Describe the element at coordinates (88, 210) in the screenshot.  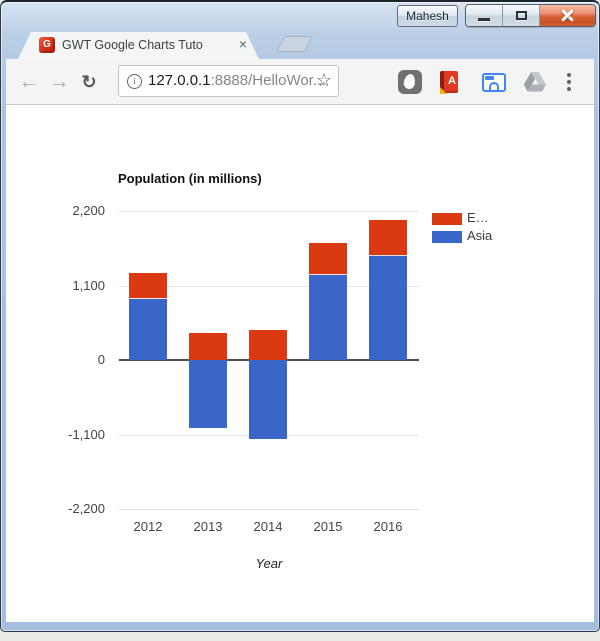
I see `y-tick-label: 2,200` at that location.